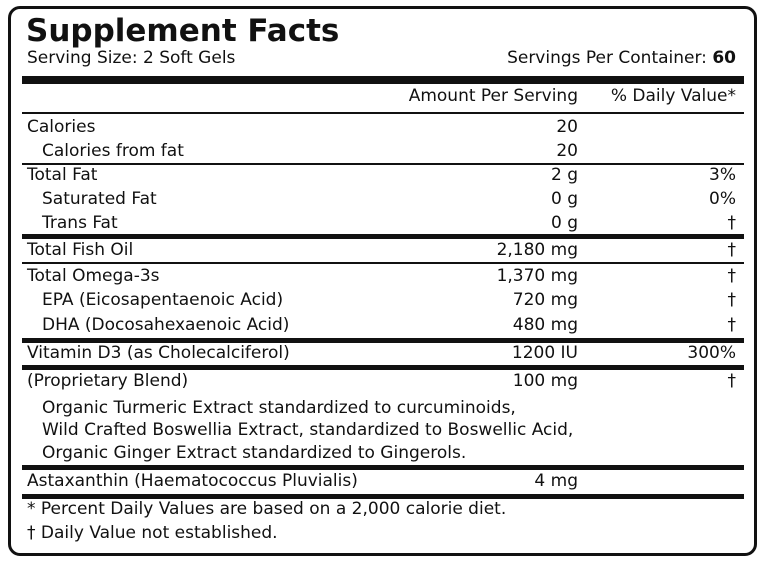 This screenshot has width=765, height=564. I want to click on footnote: † Daily Value not established., so click(152, 533).